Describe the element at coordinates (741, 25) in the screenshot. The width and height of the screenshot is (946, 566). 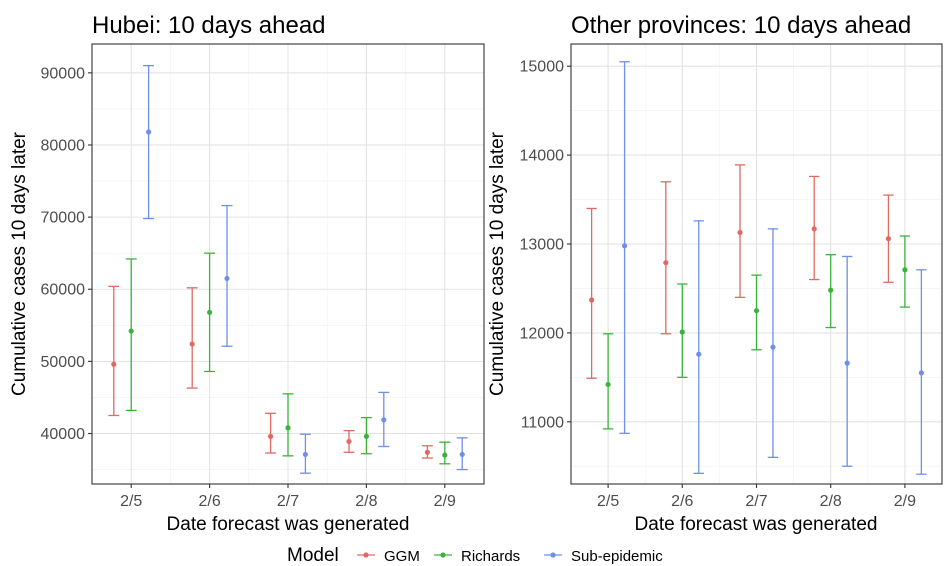
I see `other-provinces-panel-title: Other provinces: 10 days ahead` at that location.